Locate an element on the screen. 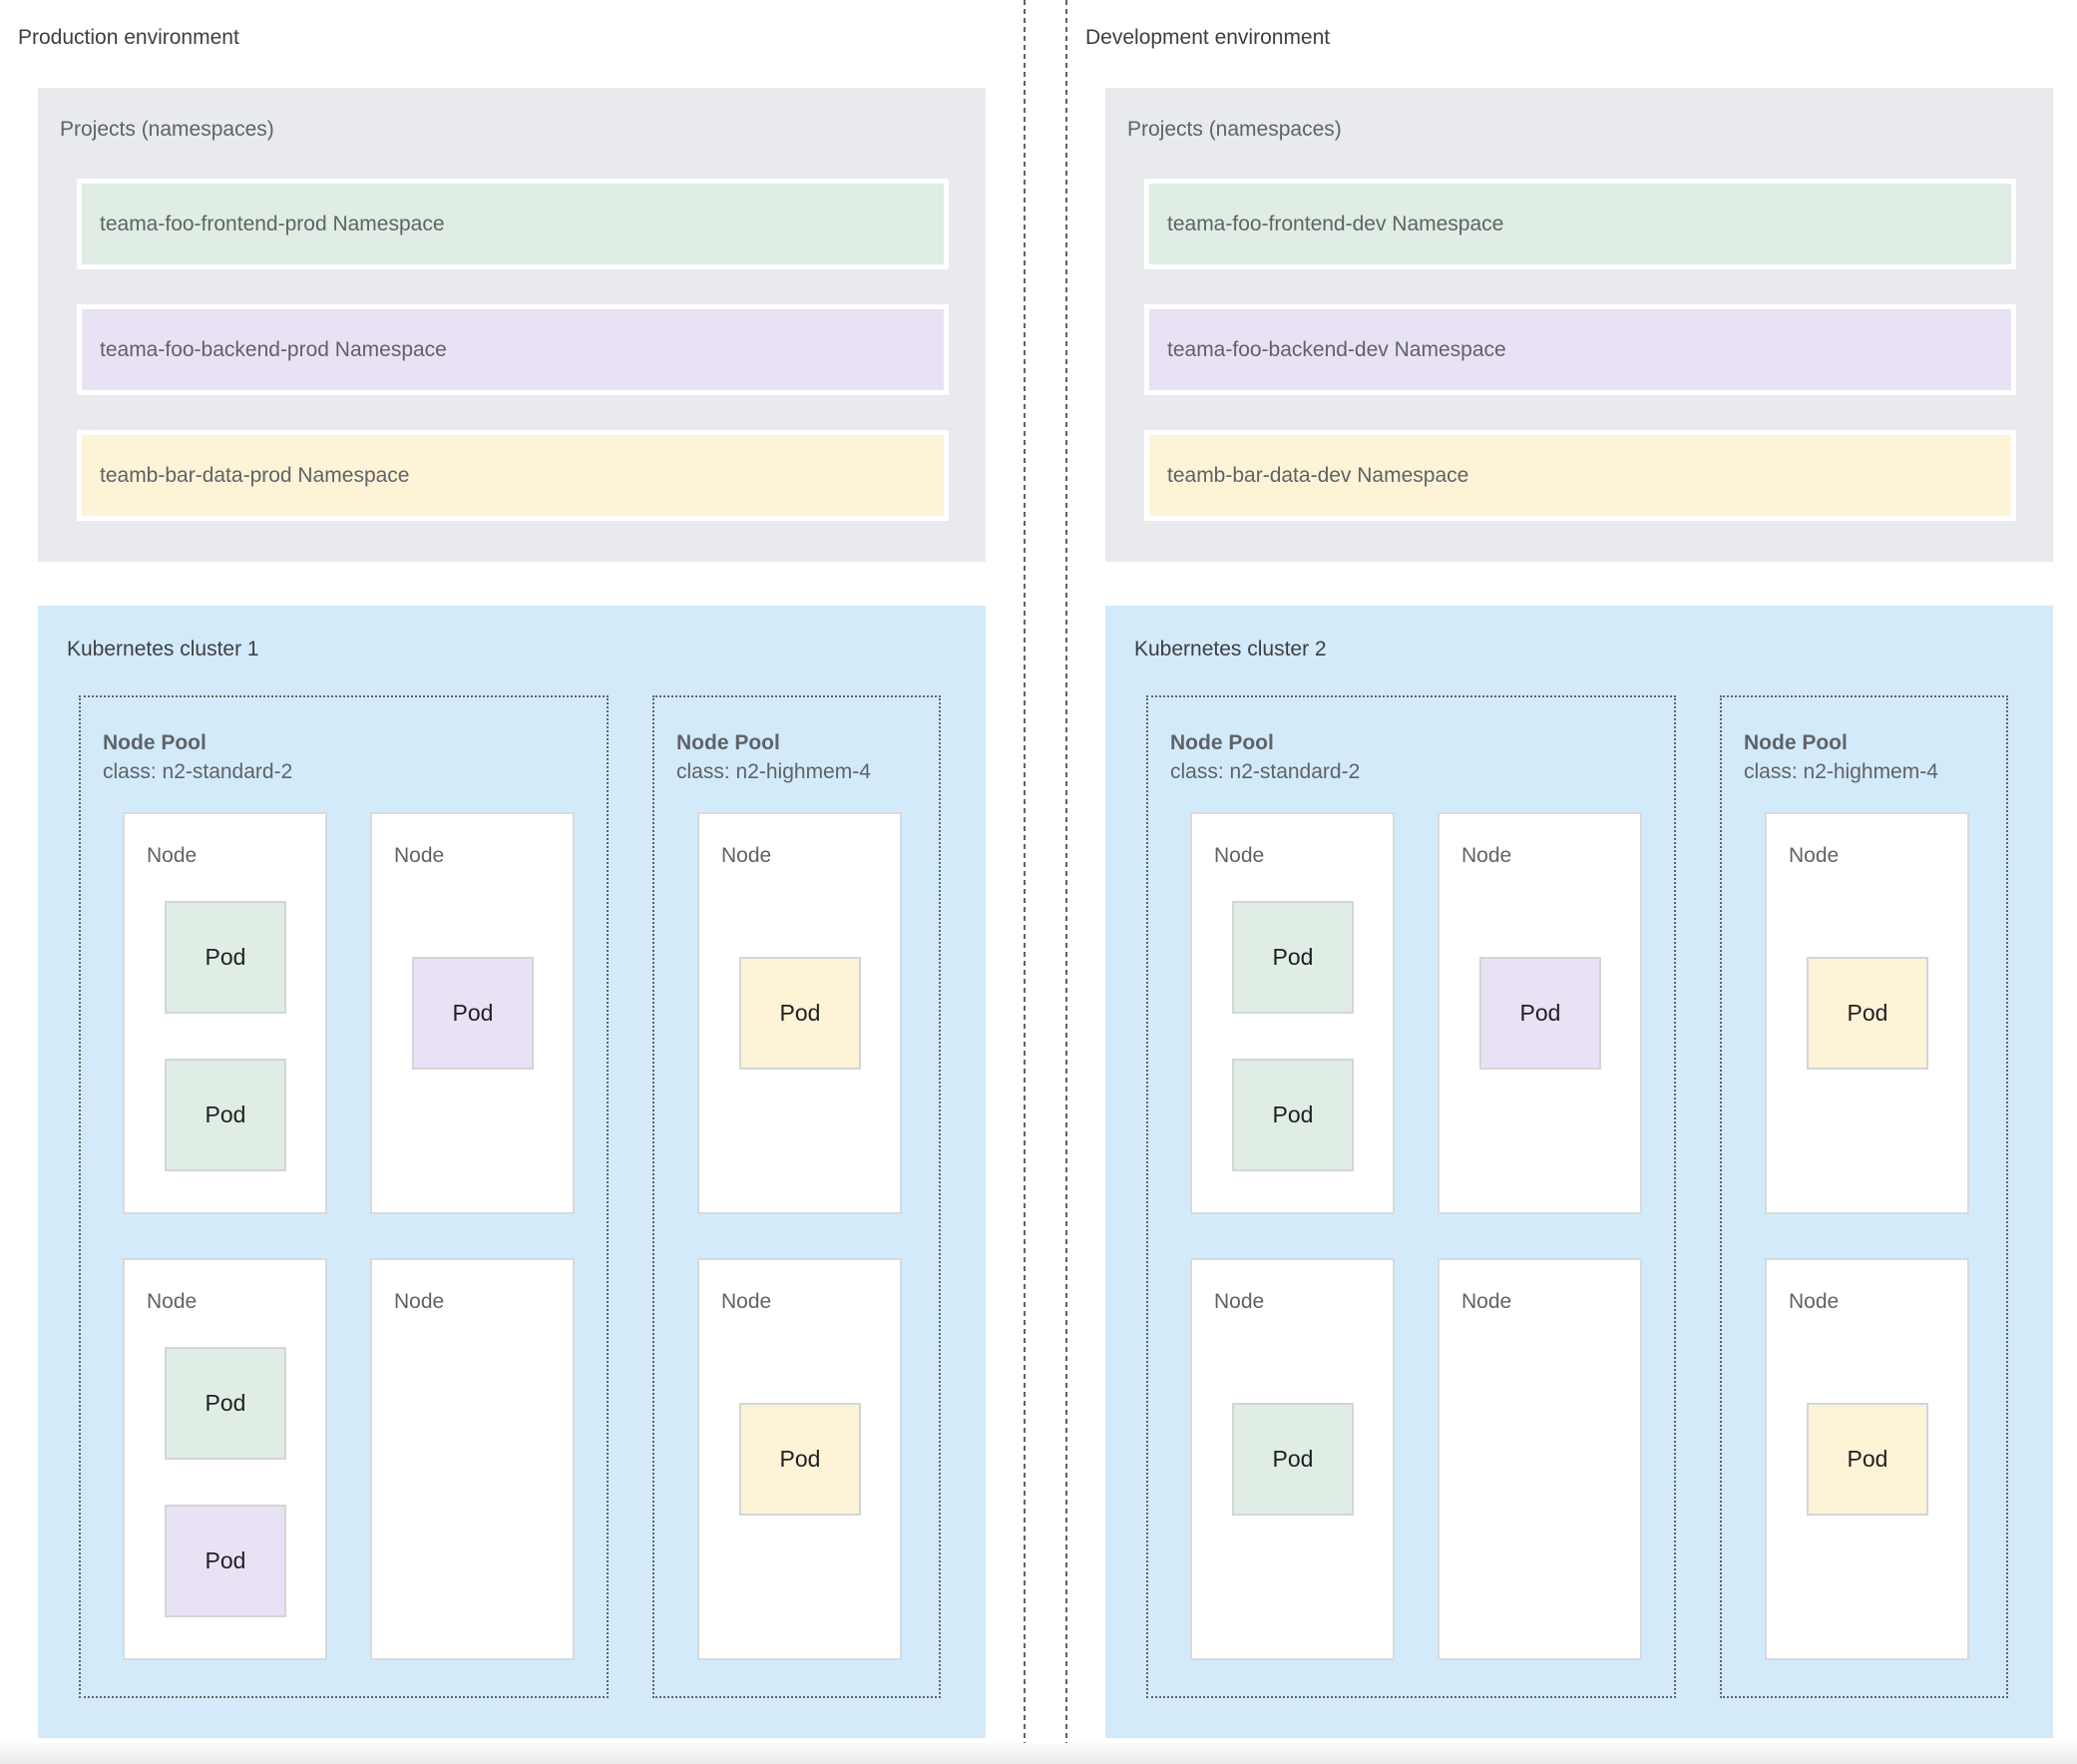  page-bottom-strip is located at coordinates (1038, 1753).